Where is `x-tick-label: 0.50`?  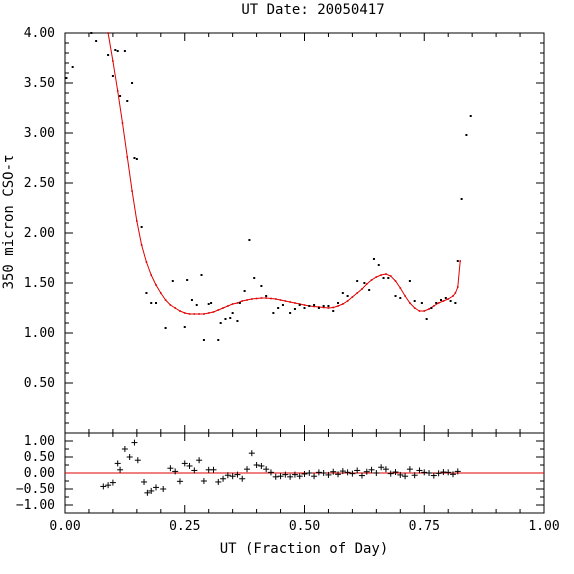
x-tick-label: 0.50 is located at coordinates (304, 526).